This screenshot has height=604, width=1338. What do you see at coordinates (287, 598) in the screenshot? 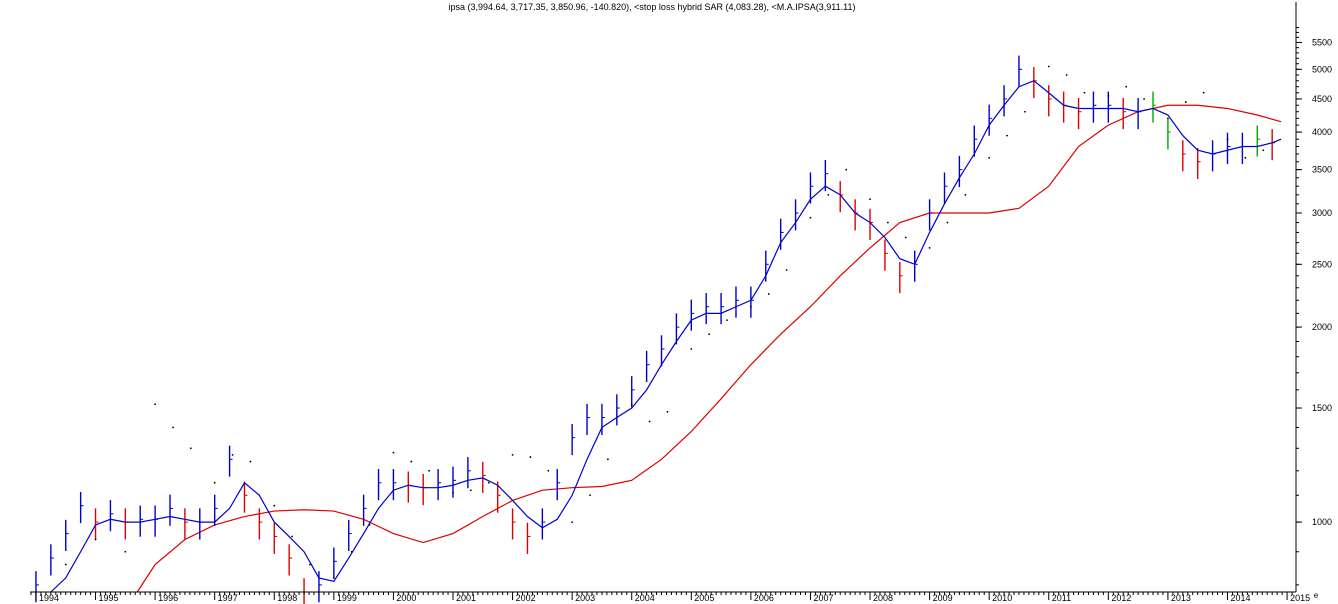
I see `x-tick-label: 1998` at bounding box center [287, 598].